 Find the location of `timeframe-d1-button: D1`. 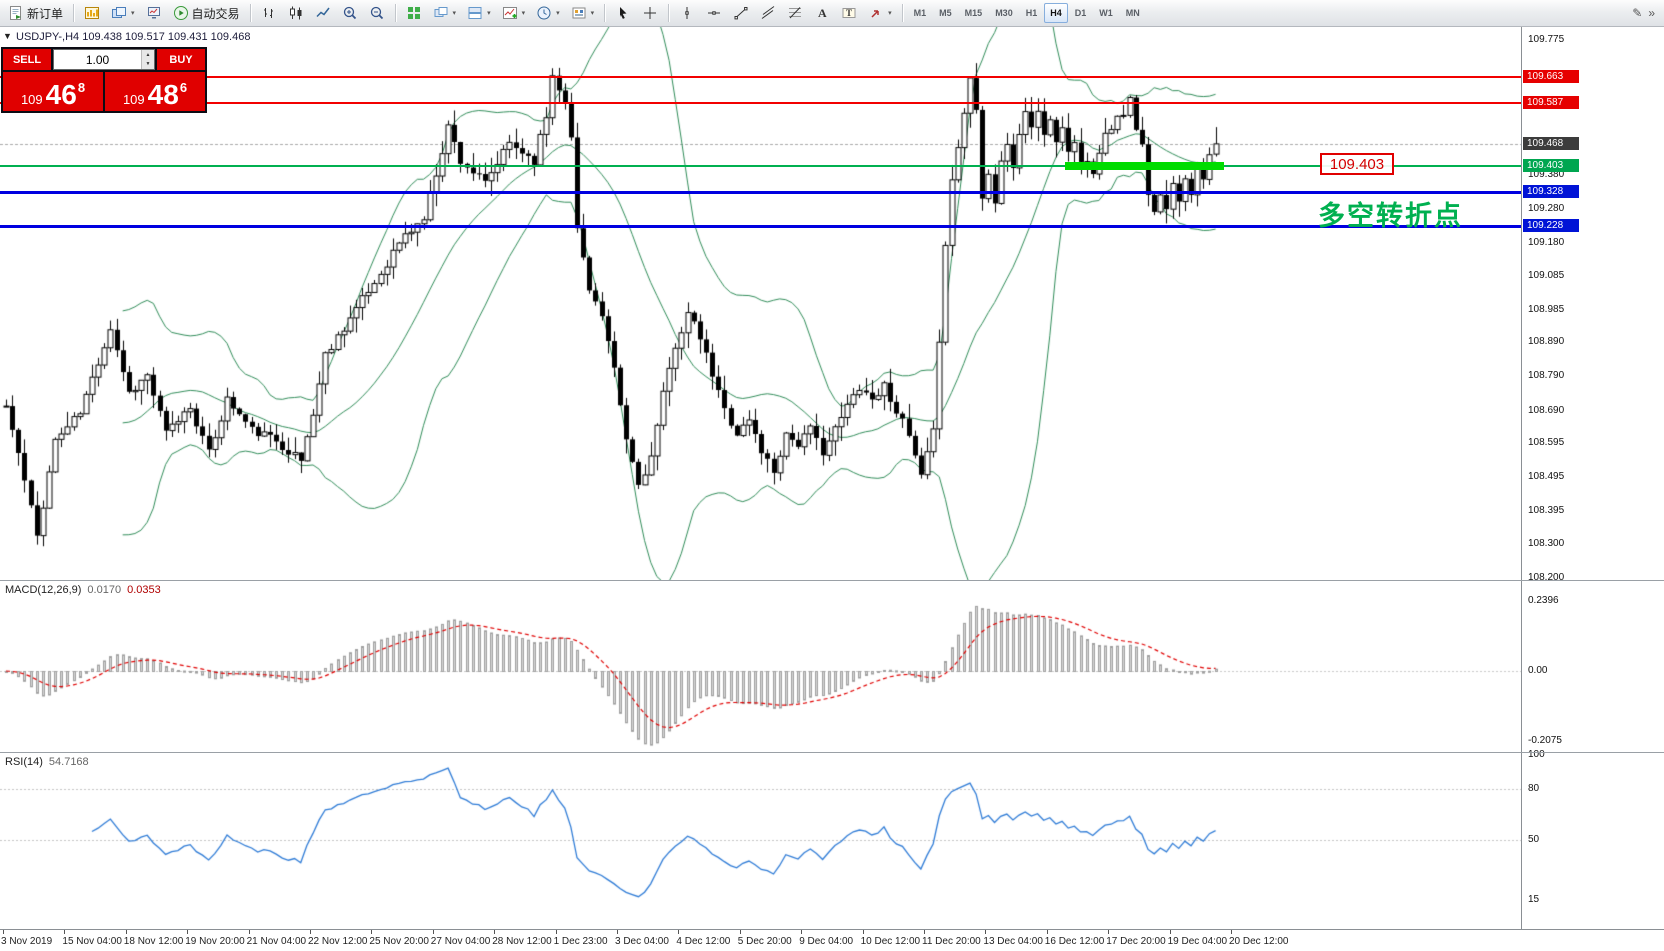

timeframe-d1-button: D1 is located at coordinates (1081, 13).